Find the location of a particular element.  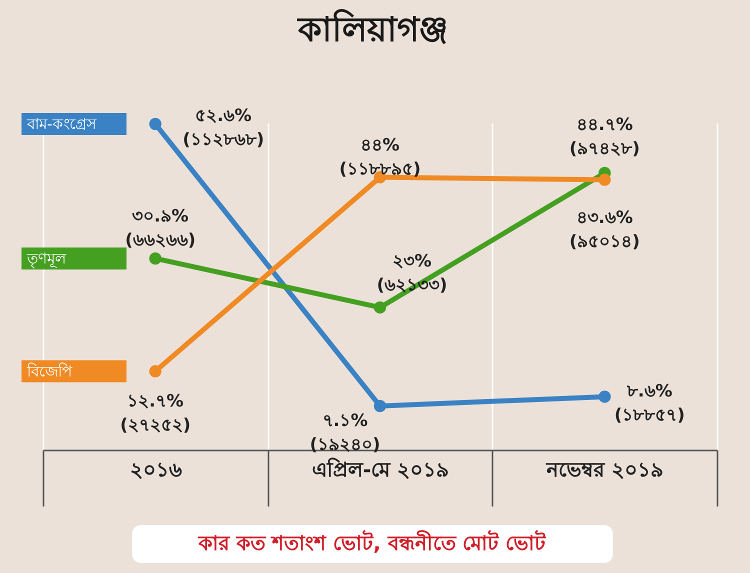

data-label: ১২.৭% (২৭২৫২) is located at coordinates (155, 413).